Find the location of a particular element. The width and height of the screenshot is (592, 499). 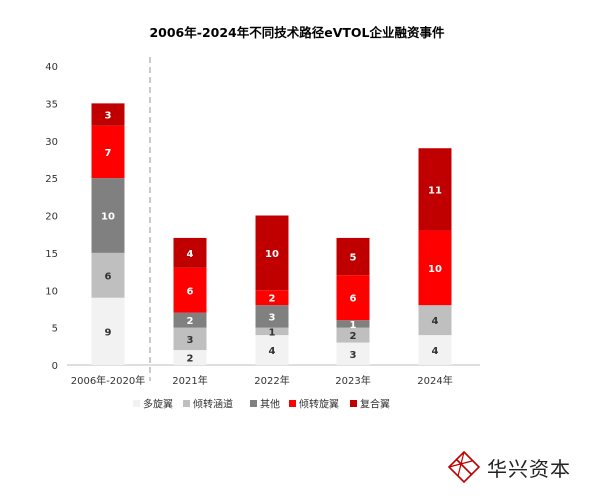

y-tick-label: 0 is located at coordinates (55, 366).